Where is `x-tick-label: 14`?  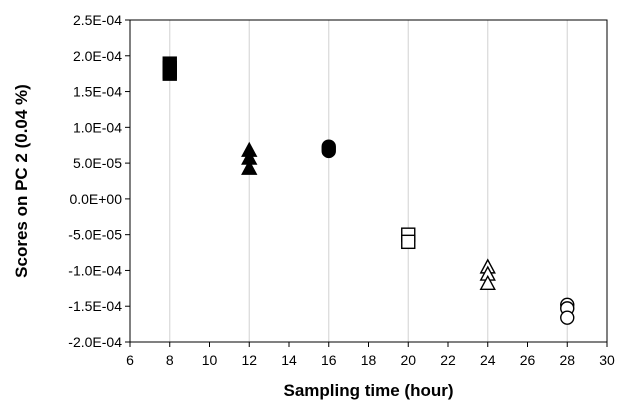 x-tick-label: 14 is located at coordinates (289, 360).